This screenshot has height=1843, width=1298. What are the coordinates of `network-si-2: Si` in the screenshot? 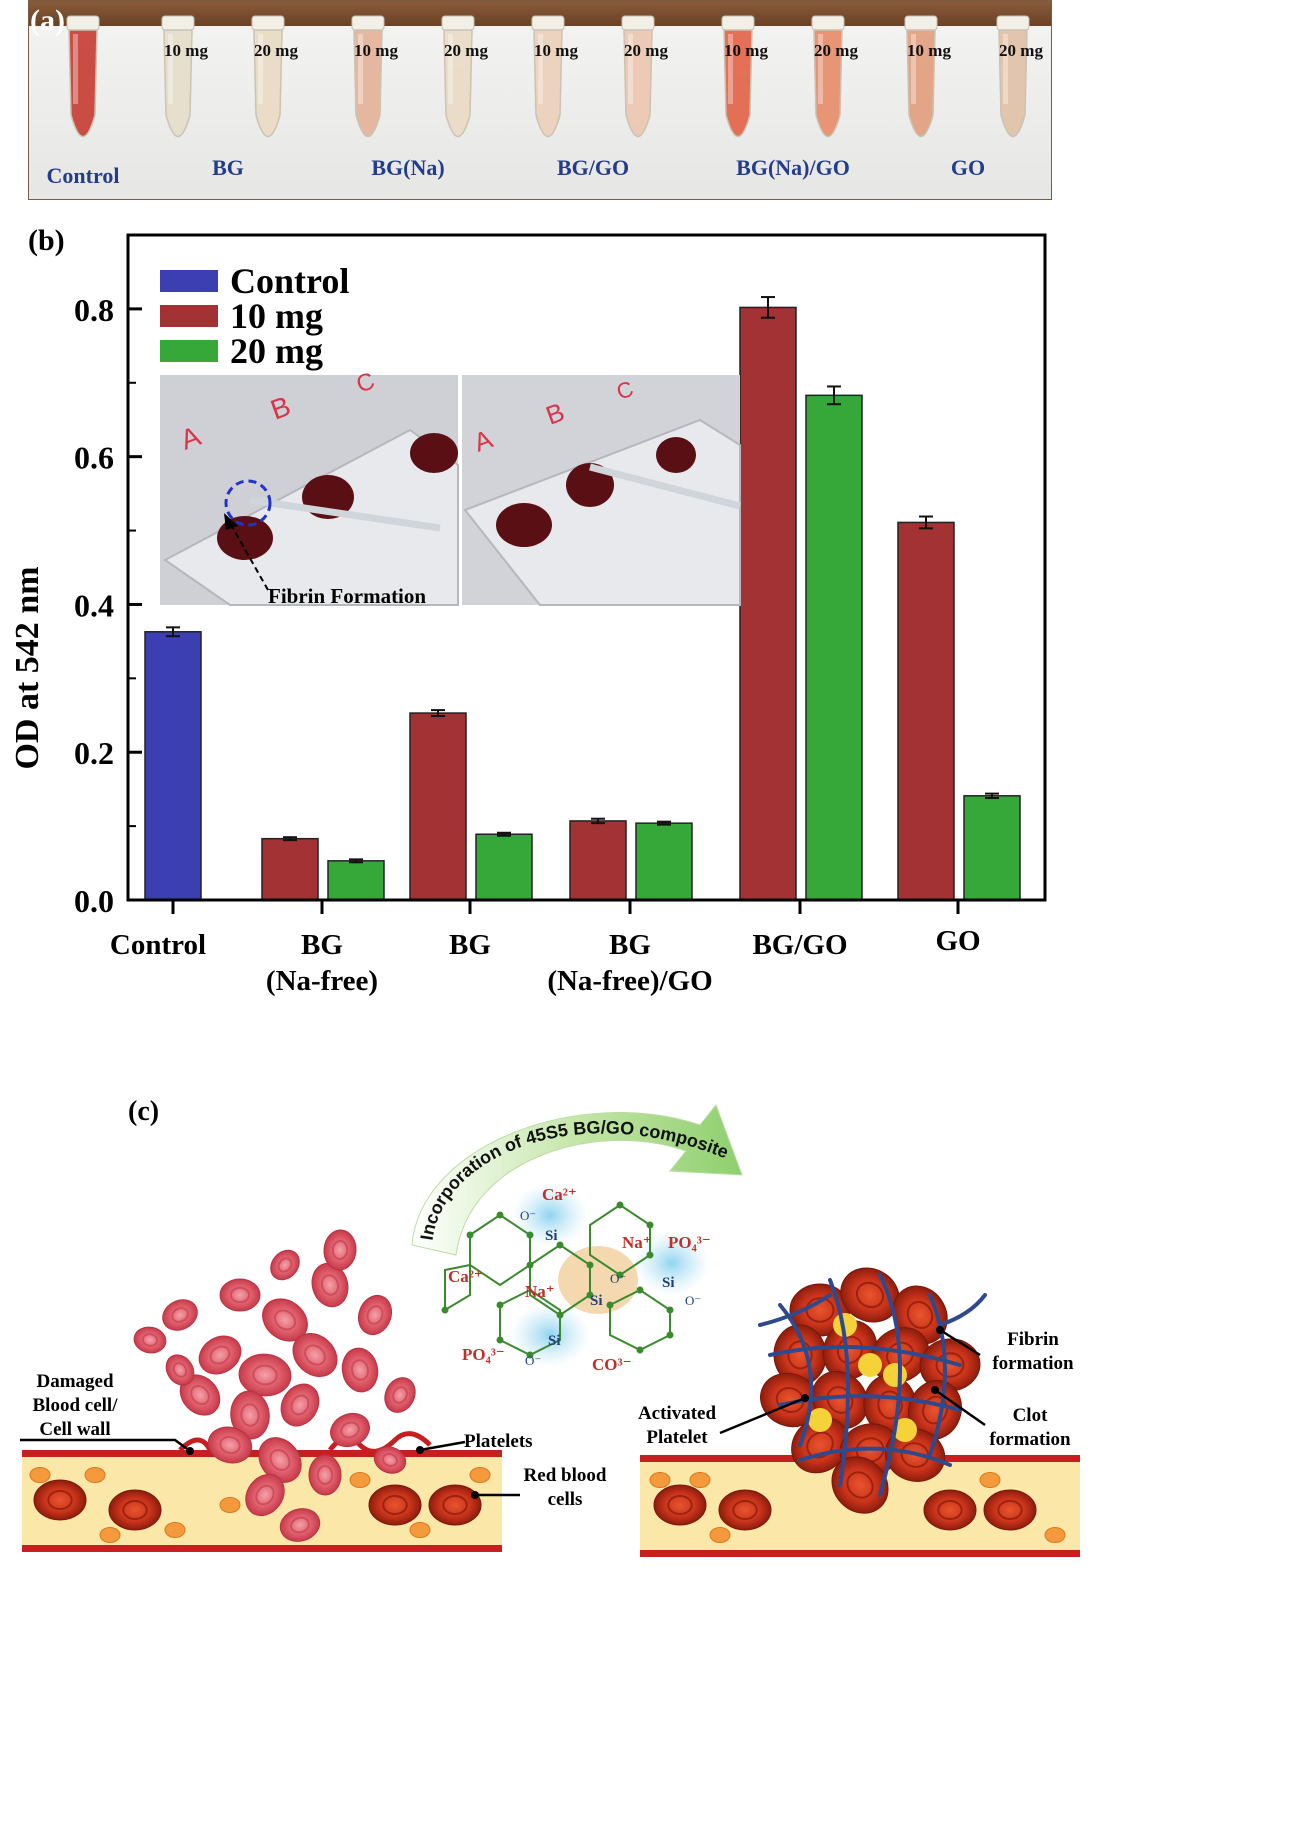 It's located at (596, 1301).